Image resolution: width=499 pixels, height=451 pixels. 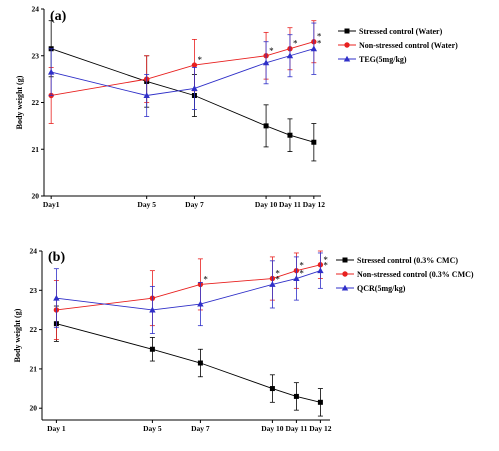 I want to click on legend-label: Non-stressed control (Water), so click(x=408, y=45).